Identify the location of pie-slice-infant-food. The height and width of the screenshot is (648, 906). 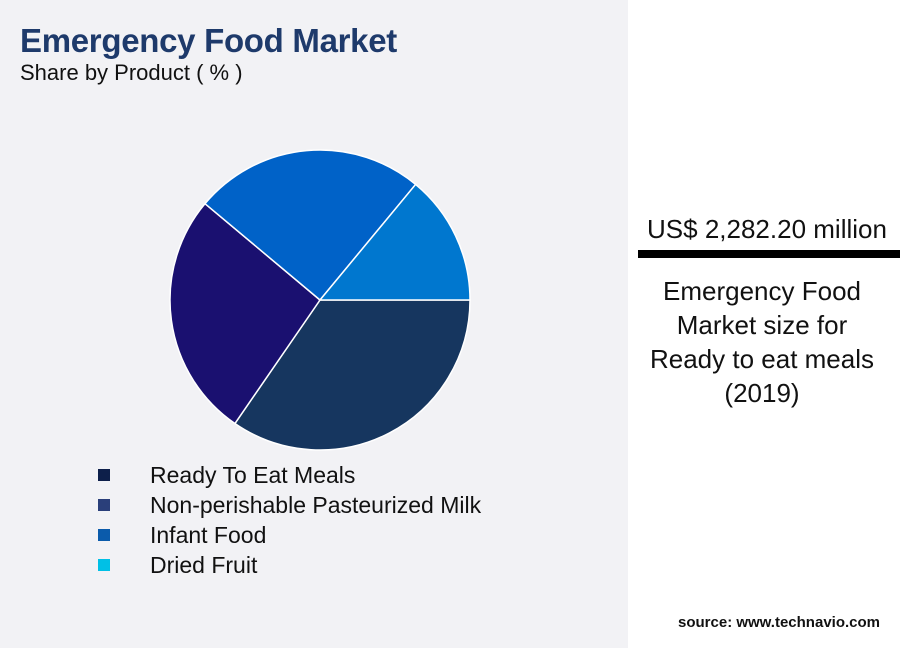
(310, 225).